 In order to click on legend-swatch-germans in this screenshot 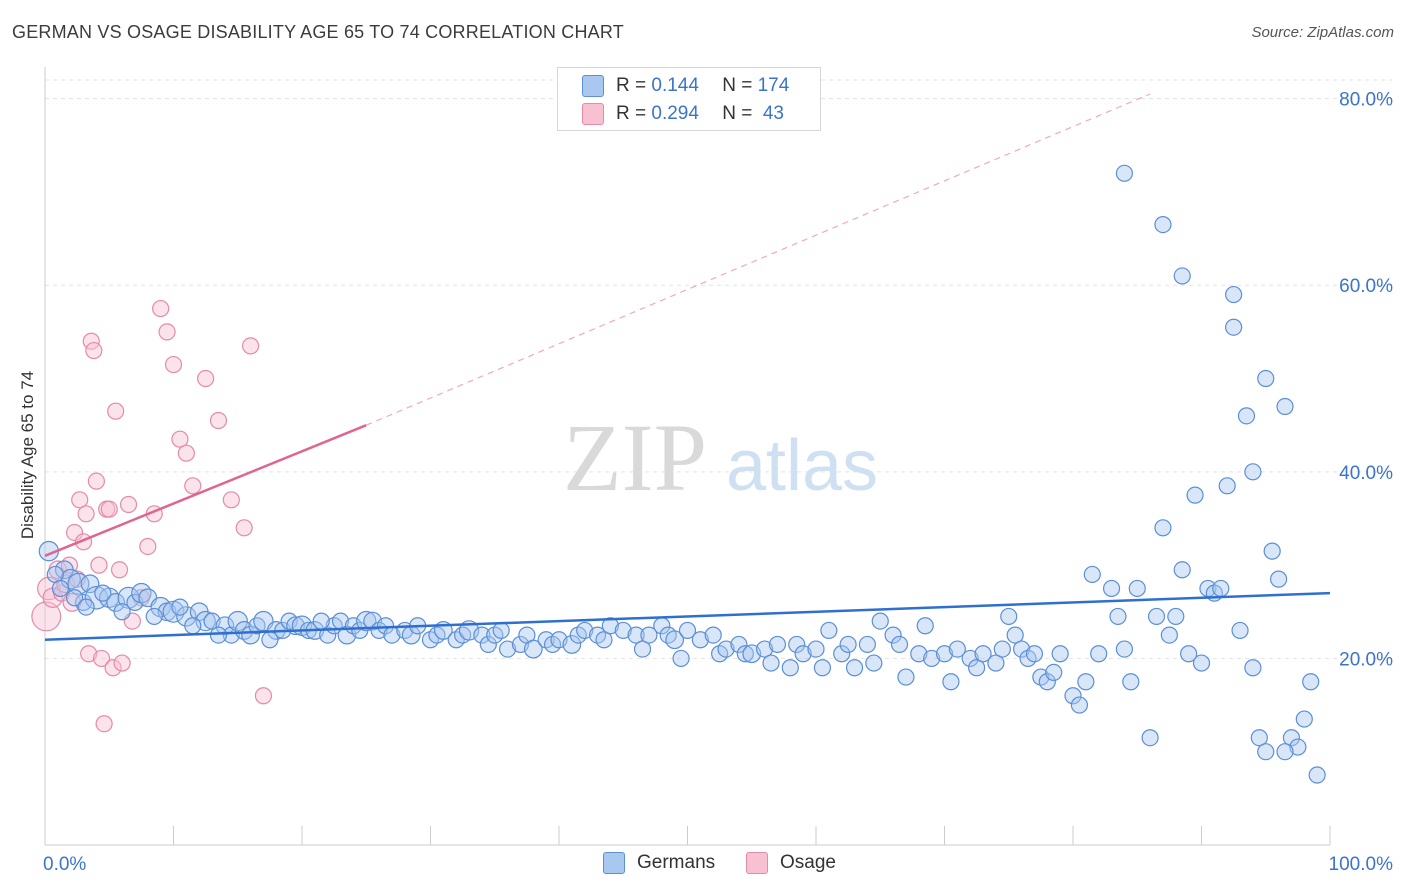, I will do `click(614, 863)`.